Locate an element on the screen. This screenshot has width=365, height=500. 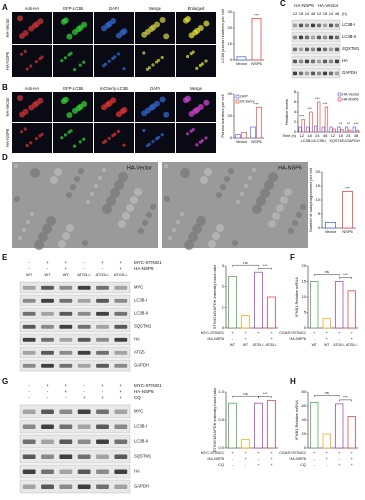
y-axis-label: Puncta numbers per cell is located at coordinates (222, 115).